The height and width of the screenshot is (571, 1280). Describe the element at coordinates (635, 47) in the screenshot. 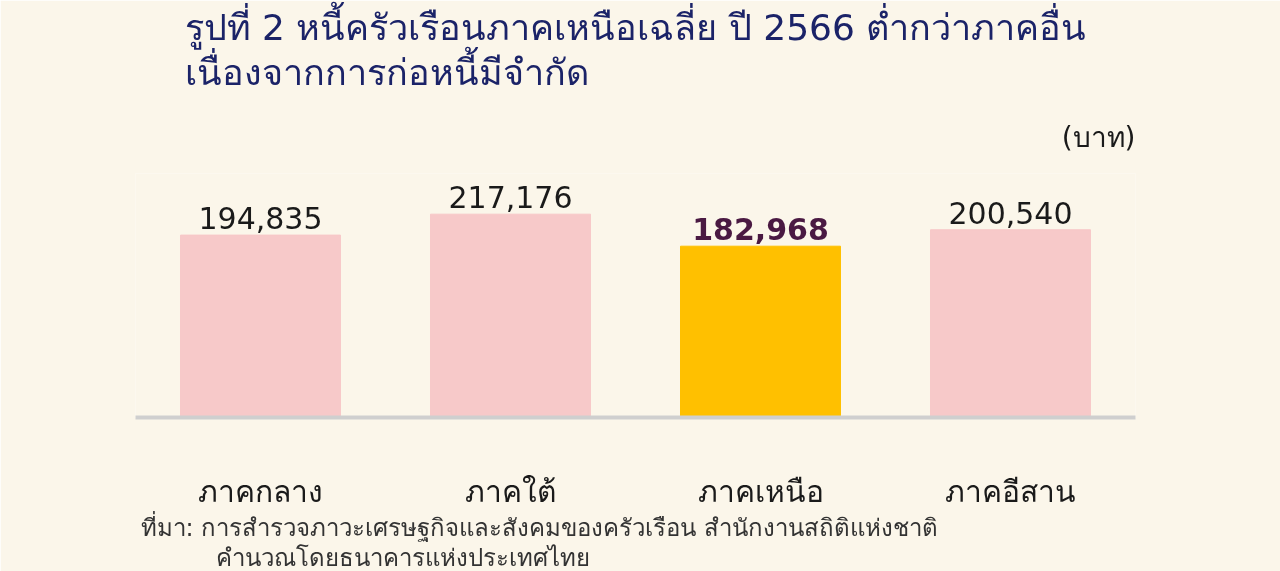

I see `chart-title: รูปที่ 2 หนี้ครัวเรือนภาคเหนือเฉลี่ย ปี 2566 ต่ำกว่าภาคอื่น เนื่องจากการก่อหนี้มีจำกัด` at that location.